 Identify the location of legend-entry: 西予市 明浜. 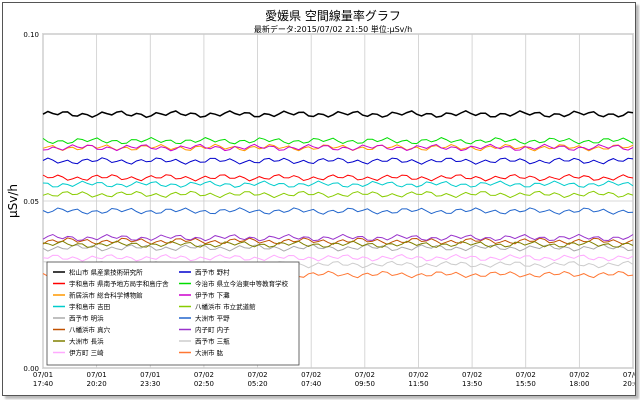
(86, 318).